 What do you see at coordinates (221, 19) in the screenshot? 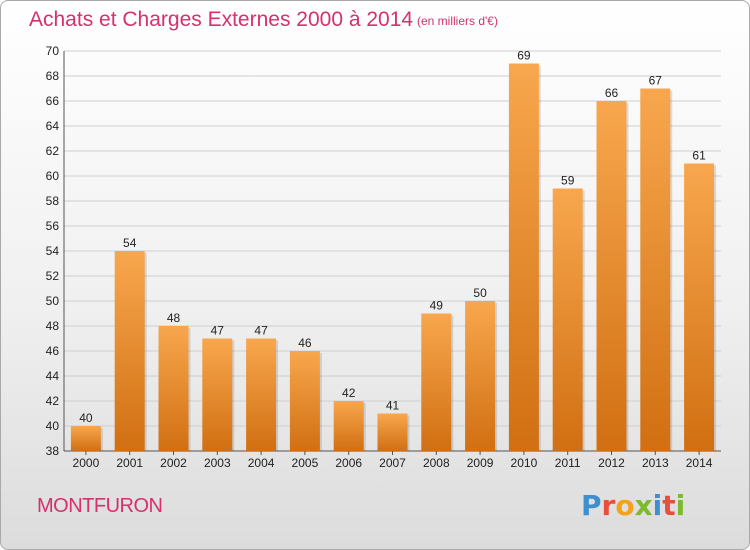
I see `chart-title: Achats et Charges Externes 2000 à 2014` at bounding box center [221, 19].